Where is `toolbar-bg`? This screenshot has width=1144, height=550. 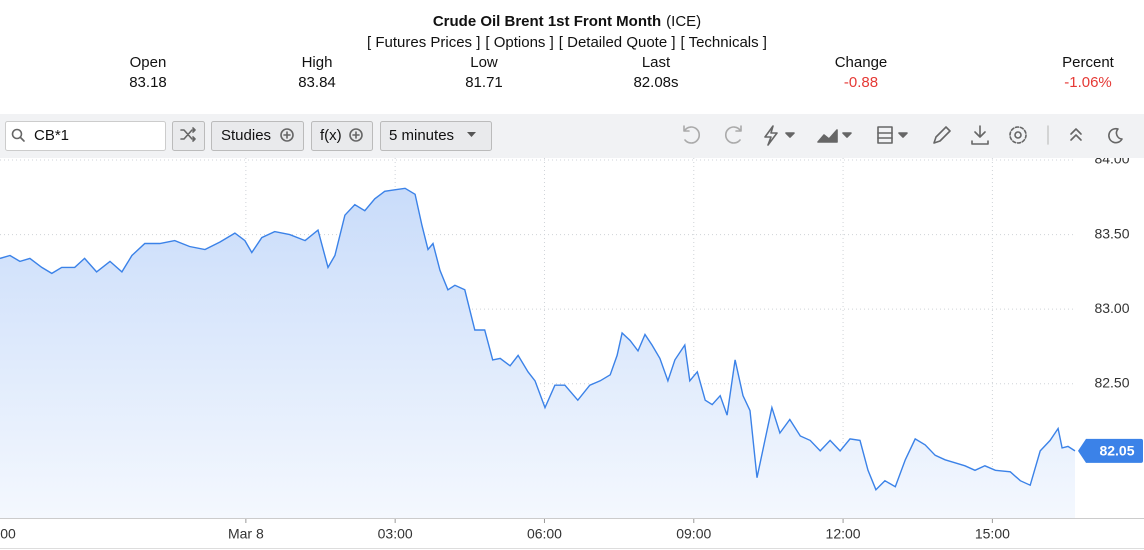 toolbar-bg is located at coordinates (572, 136).